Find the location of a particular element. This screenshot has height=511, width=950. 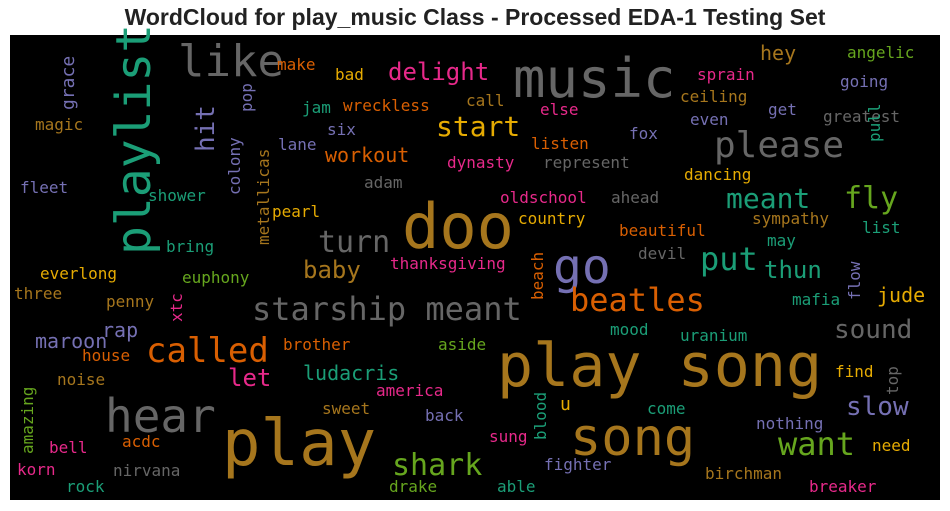

word-everlong: everlong is located at coordinates (78, 273).